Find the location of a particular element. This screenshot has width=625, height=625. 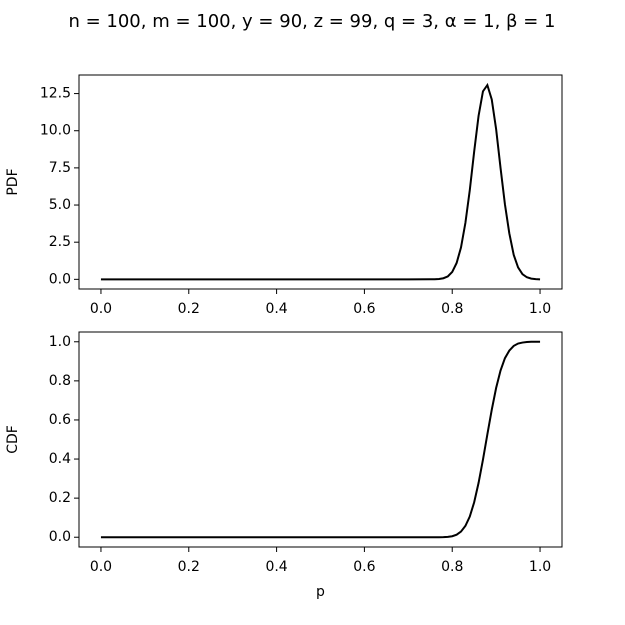

y-tick-label: 10.0 is located at coordinates (55, 131).